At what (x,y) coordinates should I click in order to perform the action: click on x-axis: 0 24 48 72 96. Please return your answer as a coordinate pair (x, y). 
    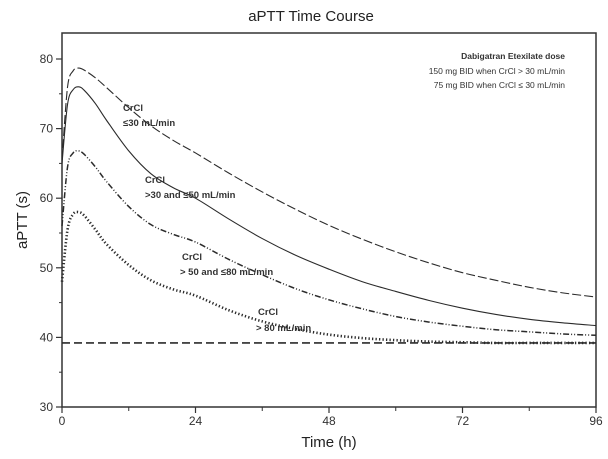
    Looking at the image, I should click on (331, 417).